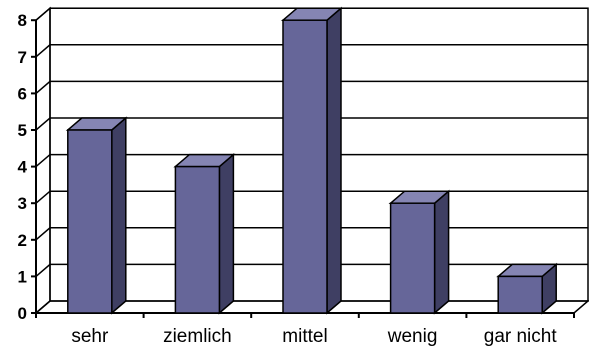  What do you see at coordinates (197, 336) in the screenshot?
I see `x-tick-label: ziemlich` at bounding box center [197, 336].